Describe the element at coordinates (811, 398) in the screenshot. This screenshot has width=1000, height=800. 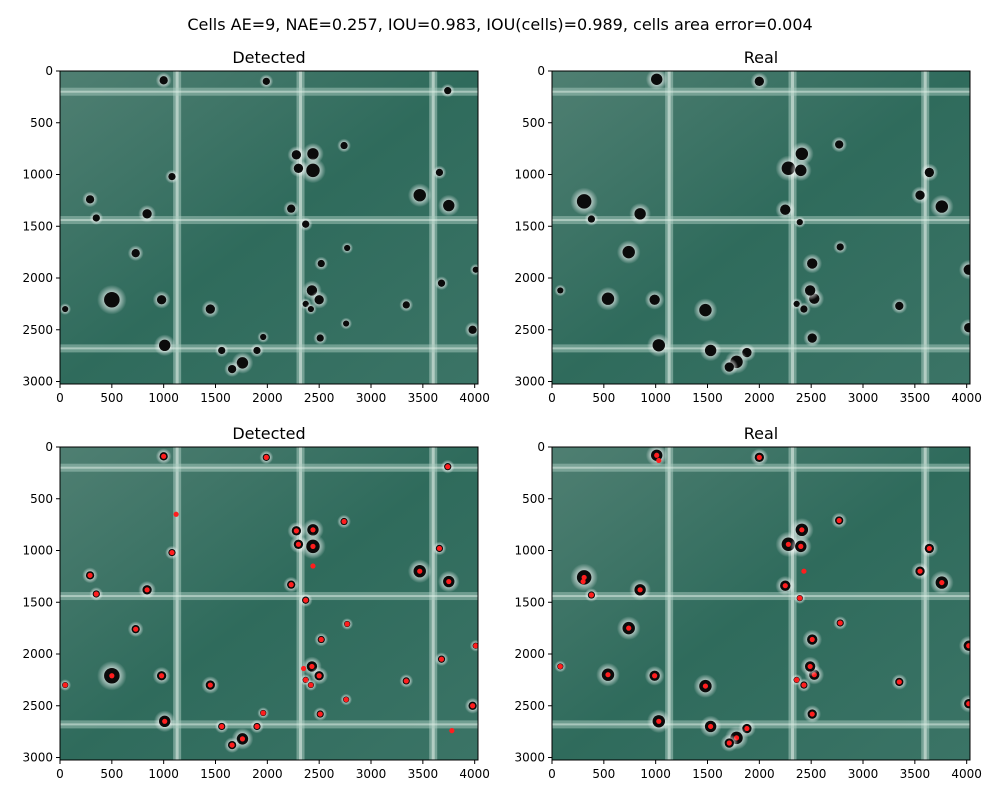
I see `x-tick-label: 2500` at that location.